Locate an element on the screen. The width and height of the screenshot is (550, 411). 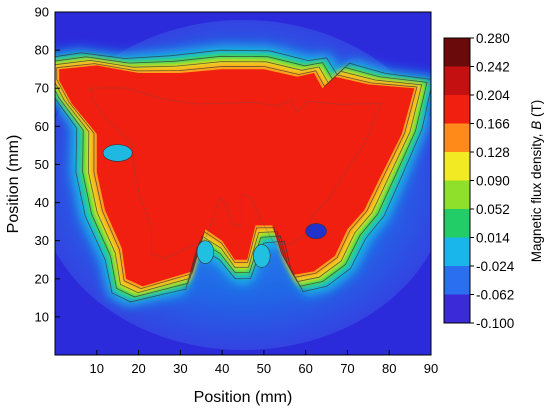
inner-low-field-regions is located at coordinates (214, 206).